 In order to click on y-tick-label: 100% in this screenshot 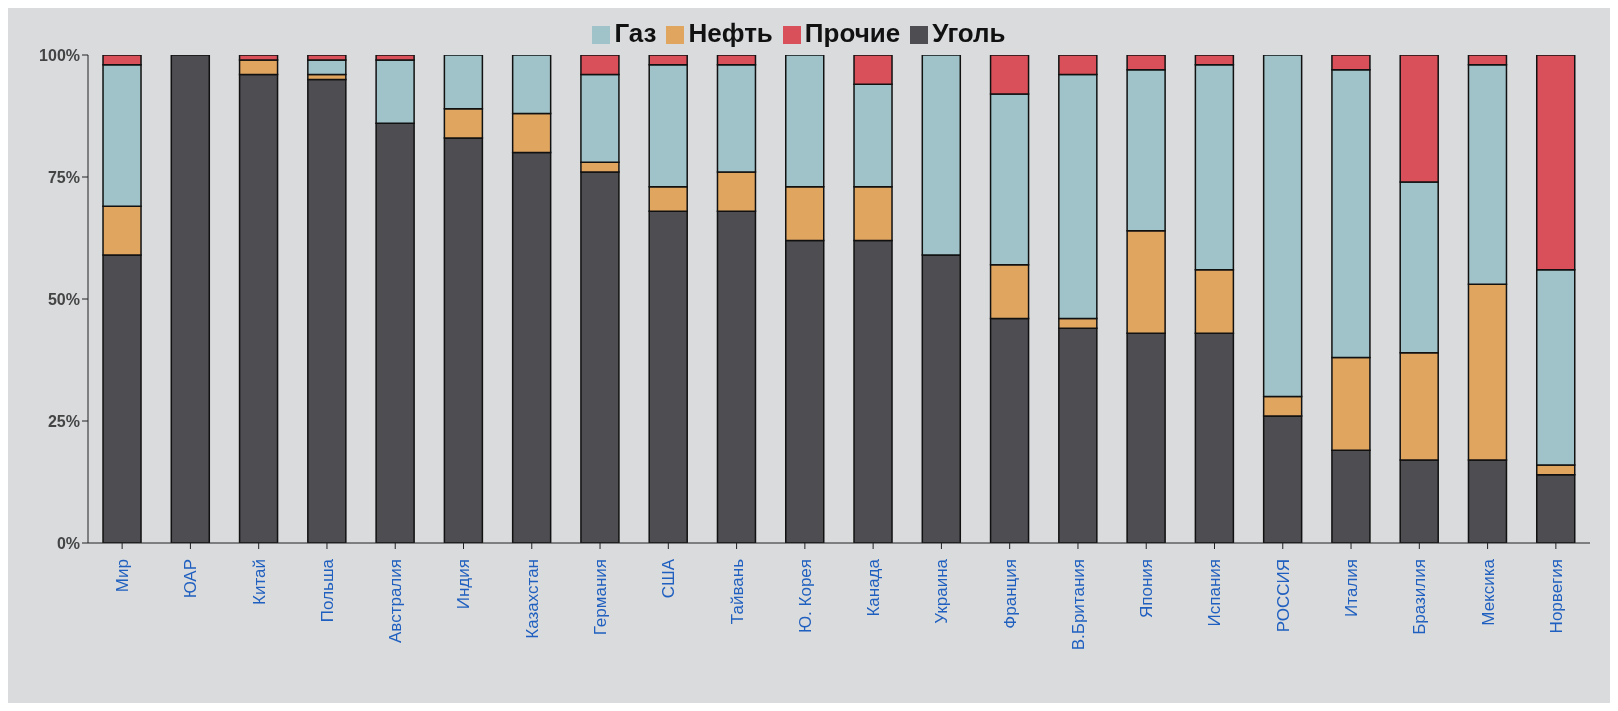, I will do `click(59, 55)`.